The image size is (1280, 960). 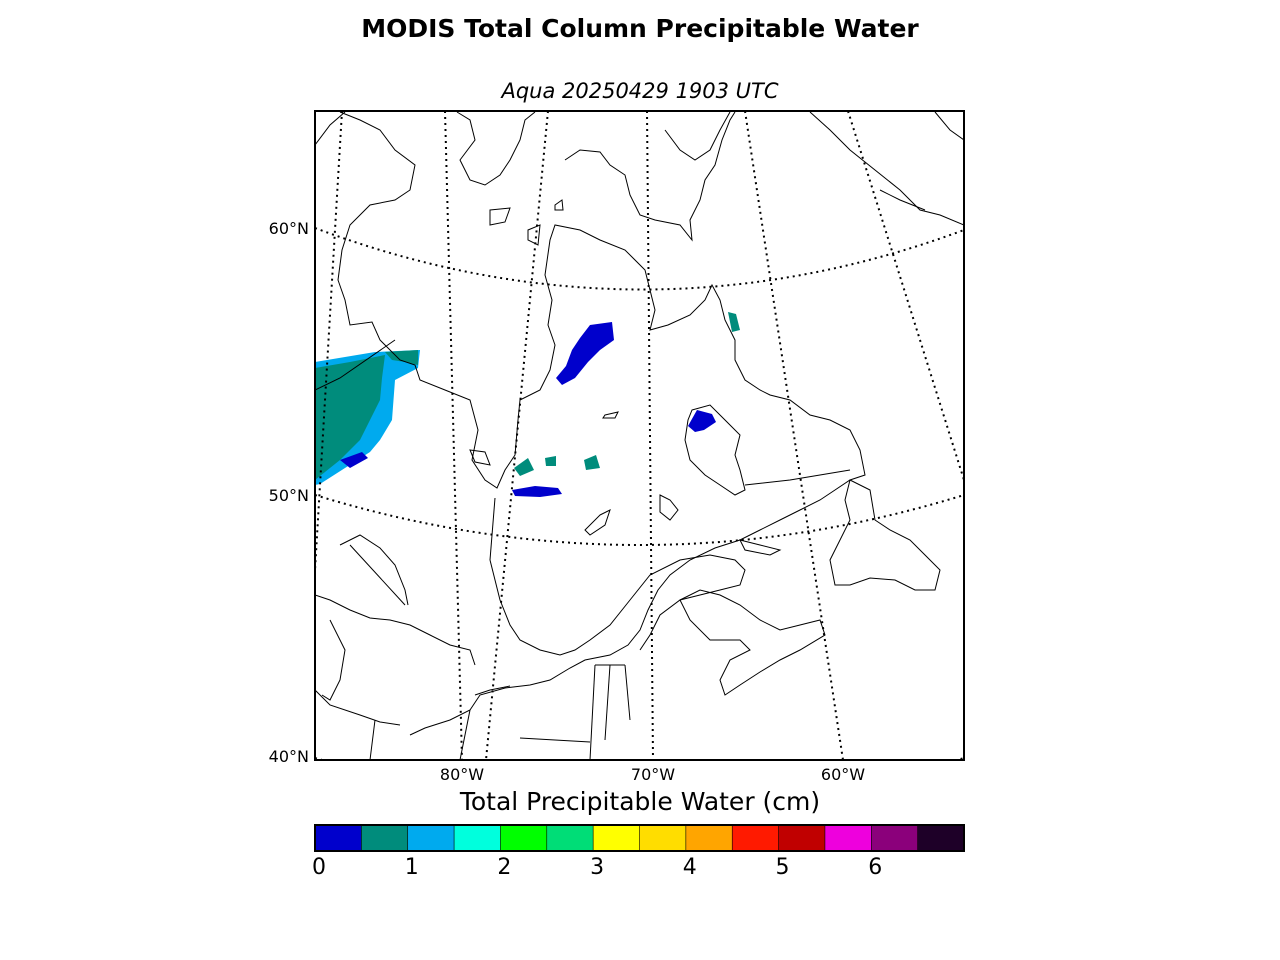 What do you see at coordinates (354, 460) in the screenshot?
I see `pw-blue-west-edge` at bounding box center [354, 460].